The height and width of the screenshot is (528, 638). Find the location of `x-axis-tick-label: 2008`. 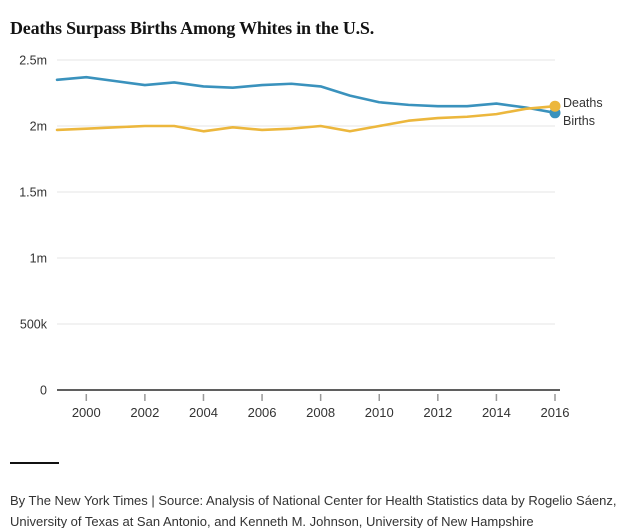

x-axis-tick-label: 2008 is located at coordinates (320, 412).